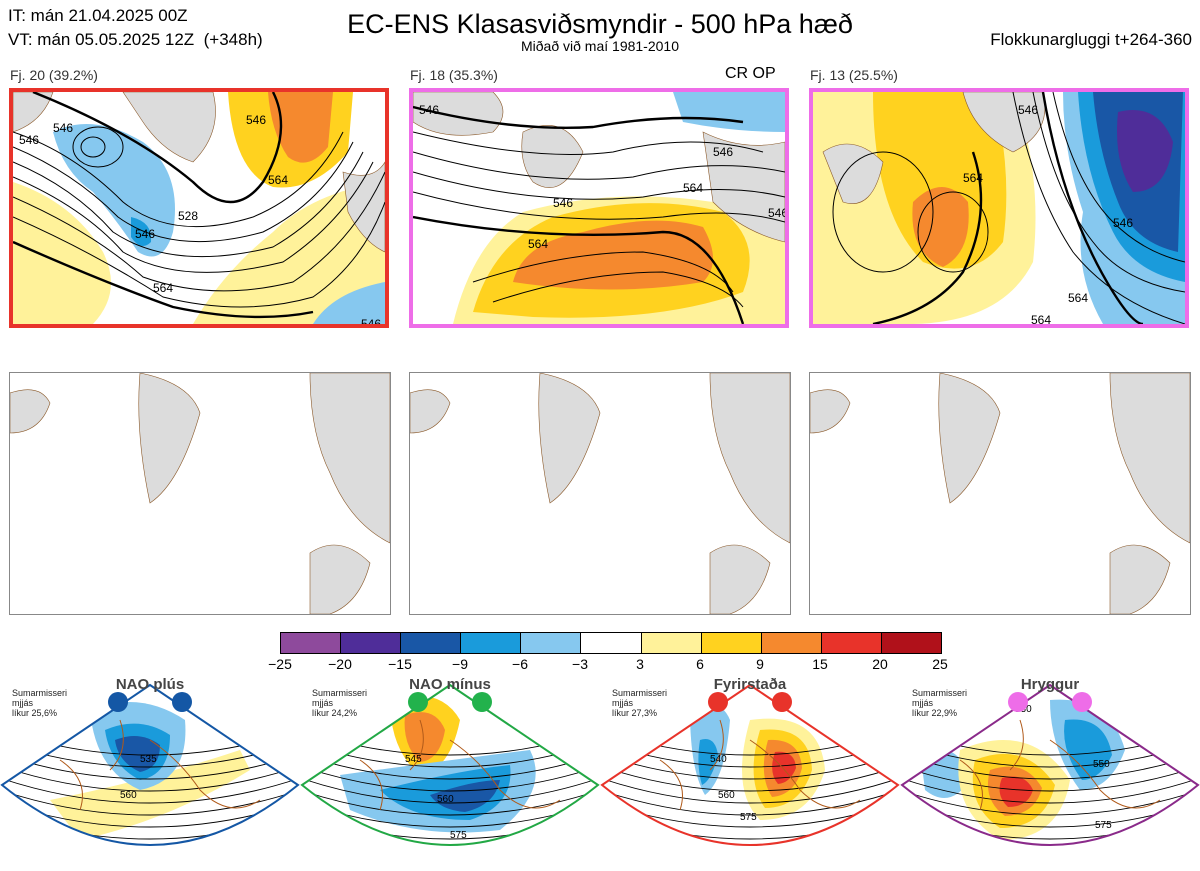  What do you see at coordinates (450, 684) in the screenshot?
I see `regime-name: NAO mínus` at bounding box center [450, 684].